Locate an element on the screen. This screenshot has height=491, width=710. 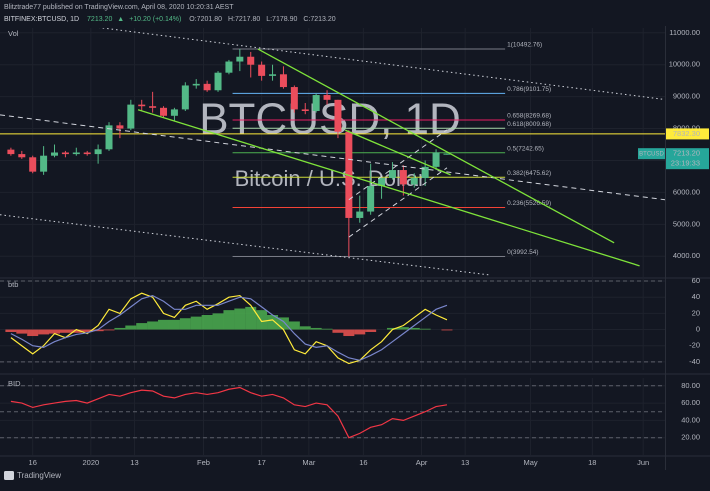
x-tick-label: 17 is located at coordinates (261, 462).